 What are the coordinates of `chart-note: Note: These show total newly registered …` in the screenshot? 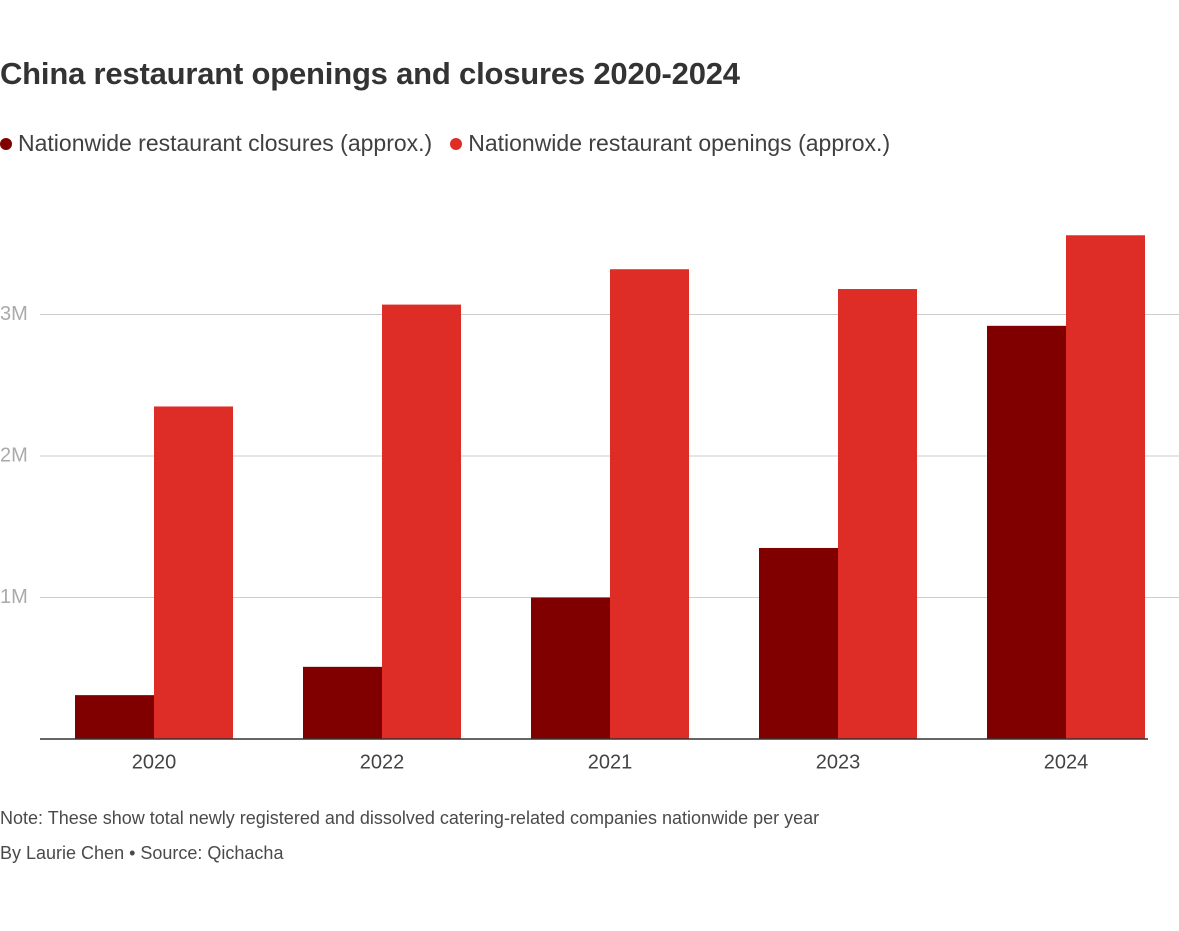 It's located at (410, 818).